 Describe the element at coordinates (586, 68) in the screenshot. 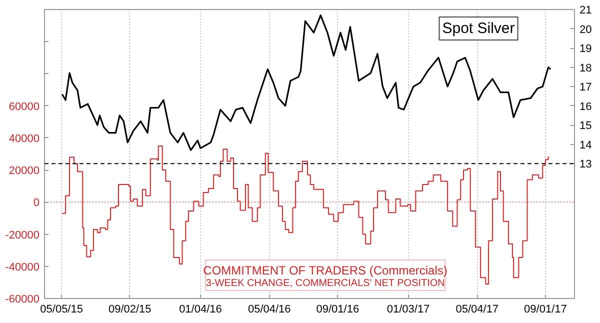

I see `y2-tick-label: 18` at that location.